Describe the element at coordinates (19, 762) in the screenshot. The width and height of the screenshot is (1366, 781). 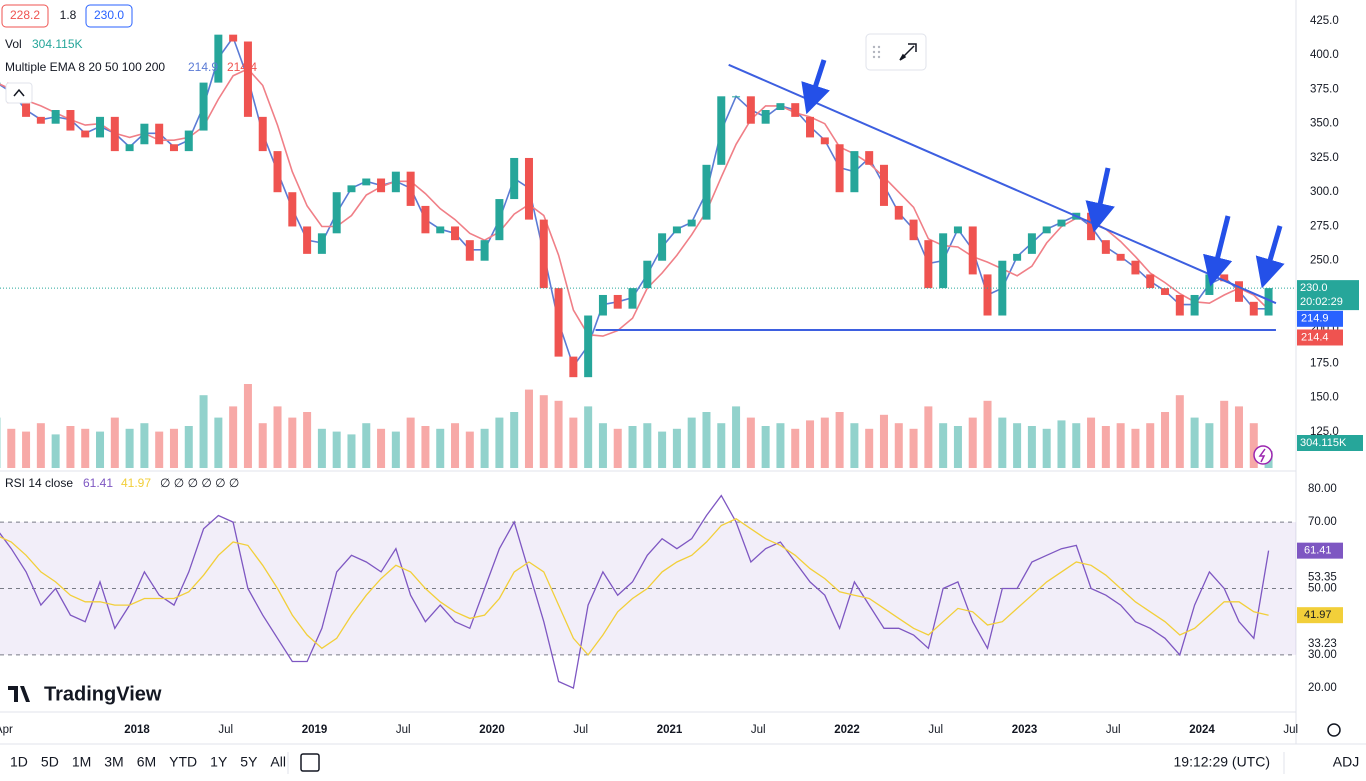
I see `range-button: 1D` at that location.